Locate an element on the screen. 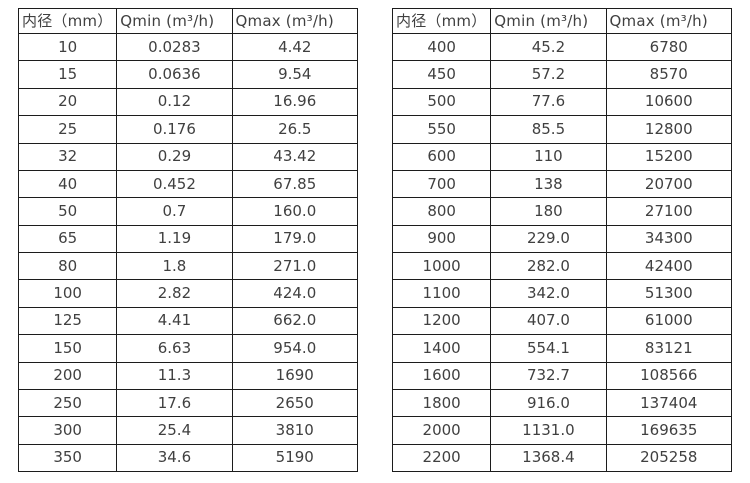  qmax-cell: 67.85 is located at coordinates (295, 184).